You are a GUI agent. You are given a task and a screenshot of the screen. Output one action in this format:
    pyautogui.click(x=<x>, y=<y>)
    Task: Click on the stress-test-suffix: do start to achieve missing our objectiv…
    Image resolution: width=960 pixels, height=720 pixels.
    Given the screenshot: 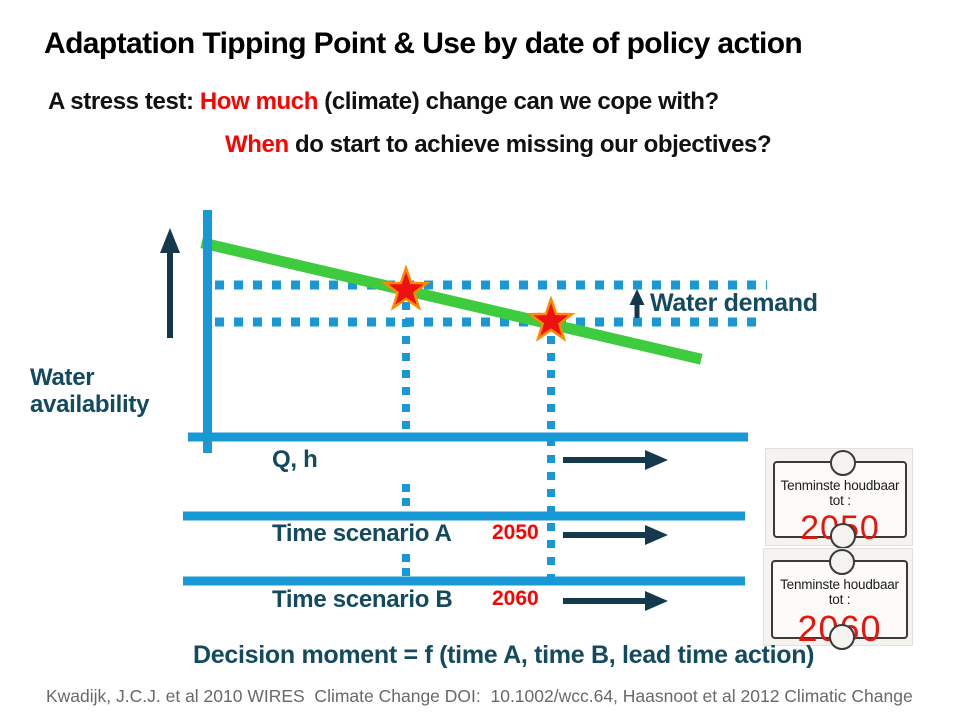 What is the action you would take?
    pyautogui.click(x=530, y=144)
    